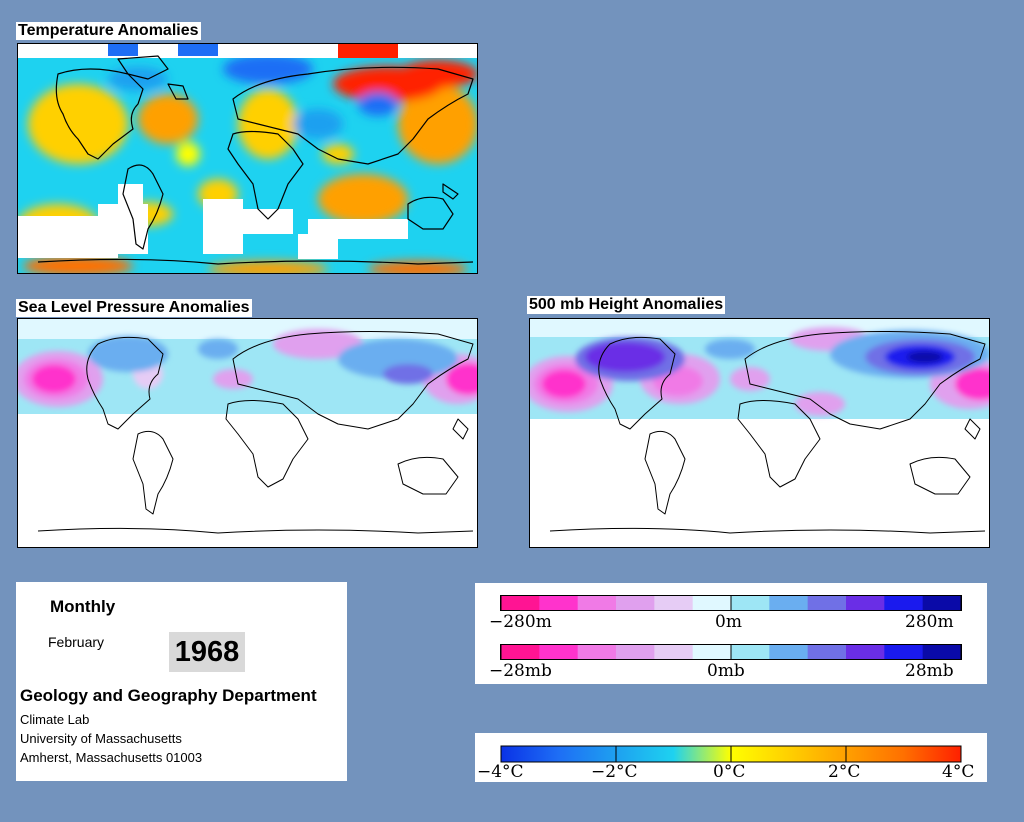 Image resolution: width=1024 pixels, height=822 pixels. What do you see at coordinates (168, 695) in the screenshot?
I see `department-name: Geology and Geography Department` at bounding box center [168, 695].